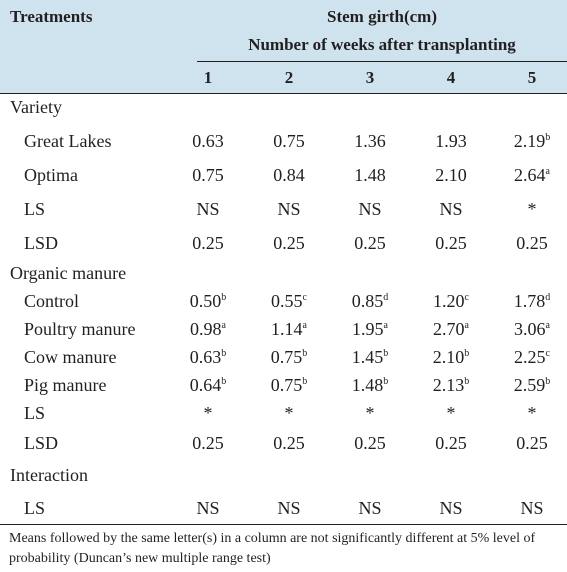 Image resolution: width=567 pixels, height=572 pixels. What do you see at coordinates (51, 16) in the screenshot?
I see `header-treatments: Treatments` at bounding box center [51, 16].